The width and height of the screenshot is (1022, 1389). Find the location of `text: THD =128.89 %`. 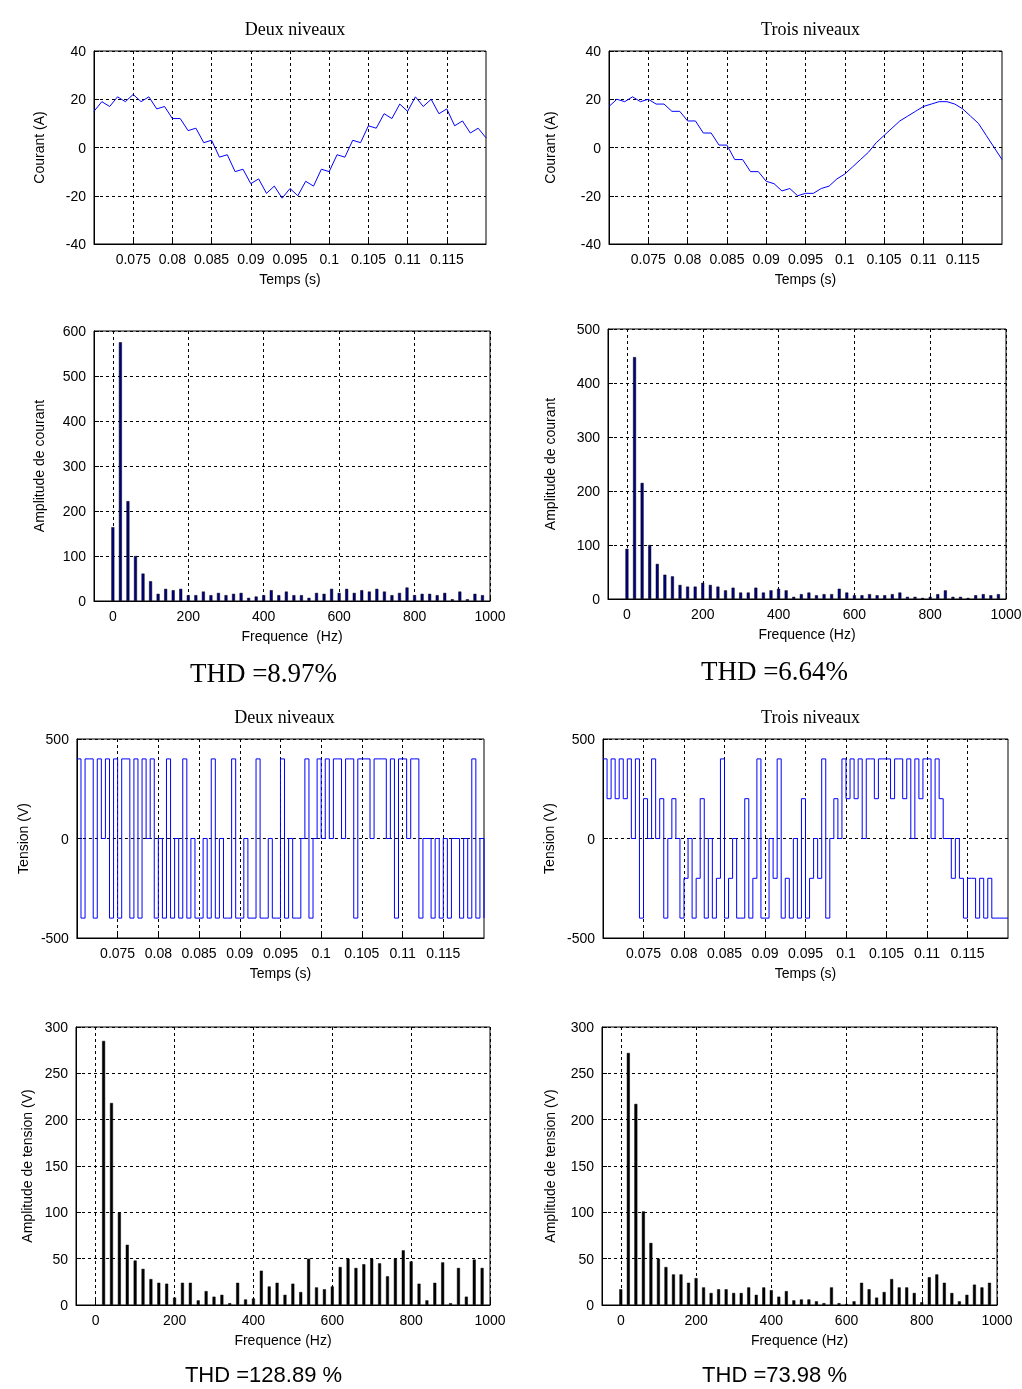

text: THD =128.89 % is located at coordinates (263, 1374).